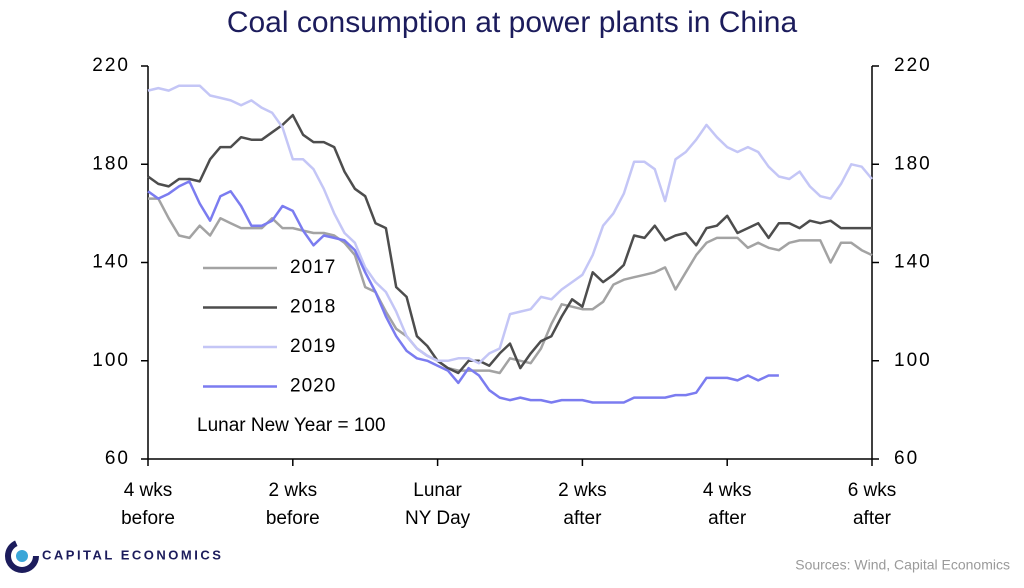  I want to click on legend-label: 2018, so click(313, 307).